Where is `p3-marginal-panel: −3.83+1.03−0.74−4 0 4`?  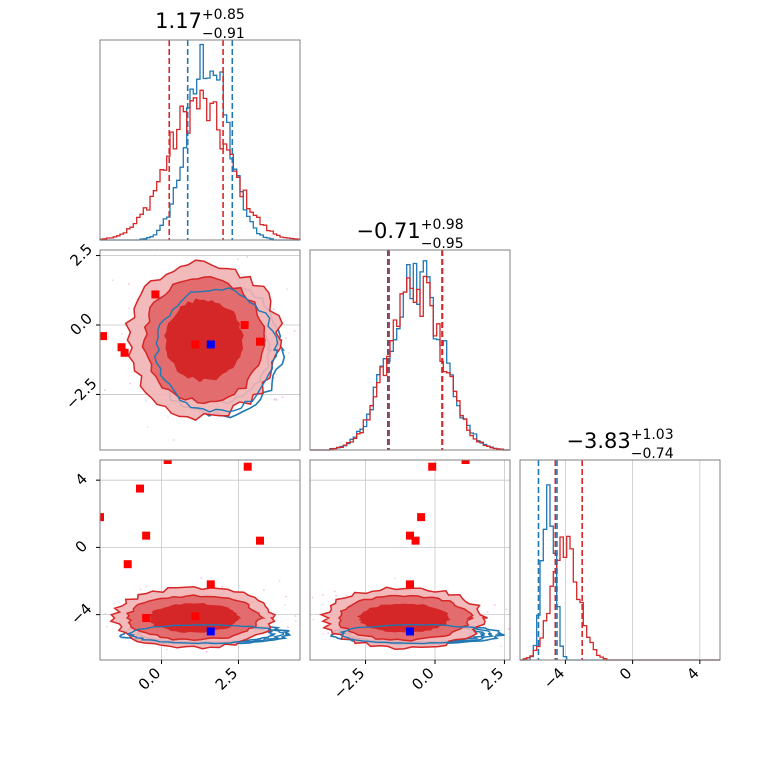 p3-marginal-panel: −3.83+1.03−0.74−4 0 4 is located at coordinates (620, 559).